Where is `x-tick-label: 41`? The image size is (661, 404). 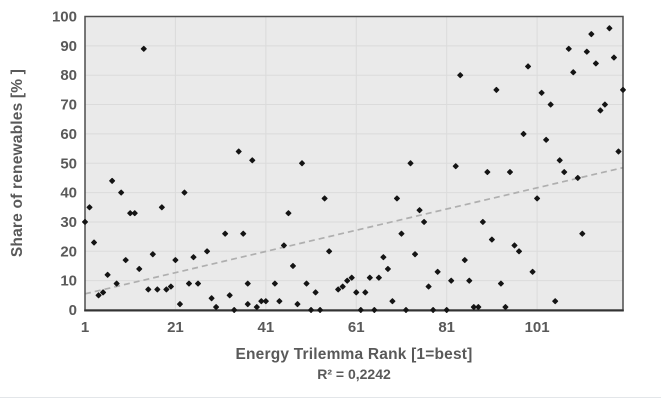 x-tick-label: 41 is located at coordinates (265, 327).